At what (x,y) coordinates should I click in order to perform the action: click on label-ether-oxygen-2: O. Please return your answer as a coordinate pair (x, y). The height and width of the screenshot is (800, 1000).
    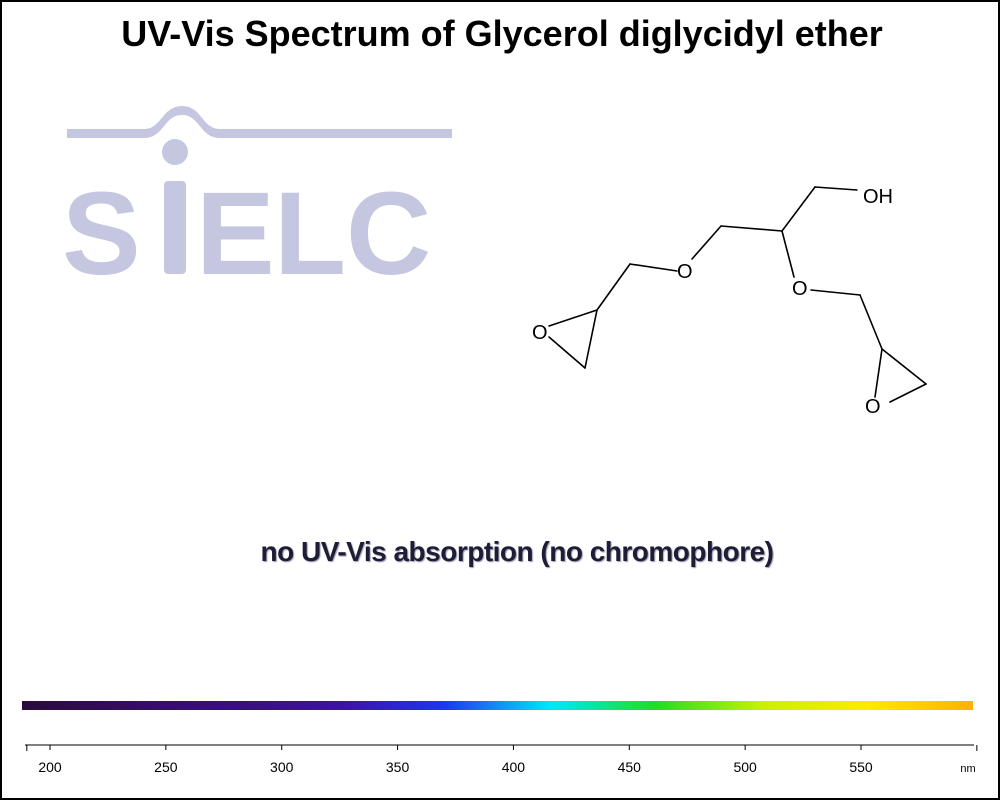
    Looking at the image, I should click on (800, 289).